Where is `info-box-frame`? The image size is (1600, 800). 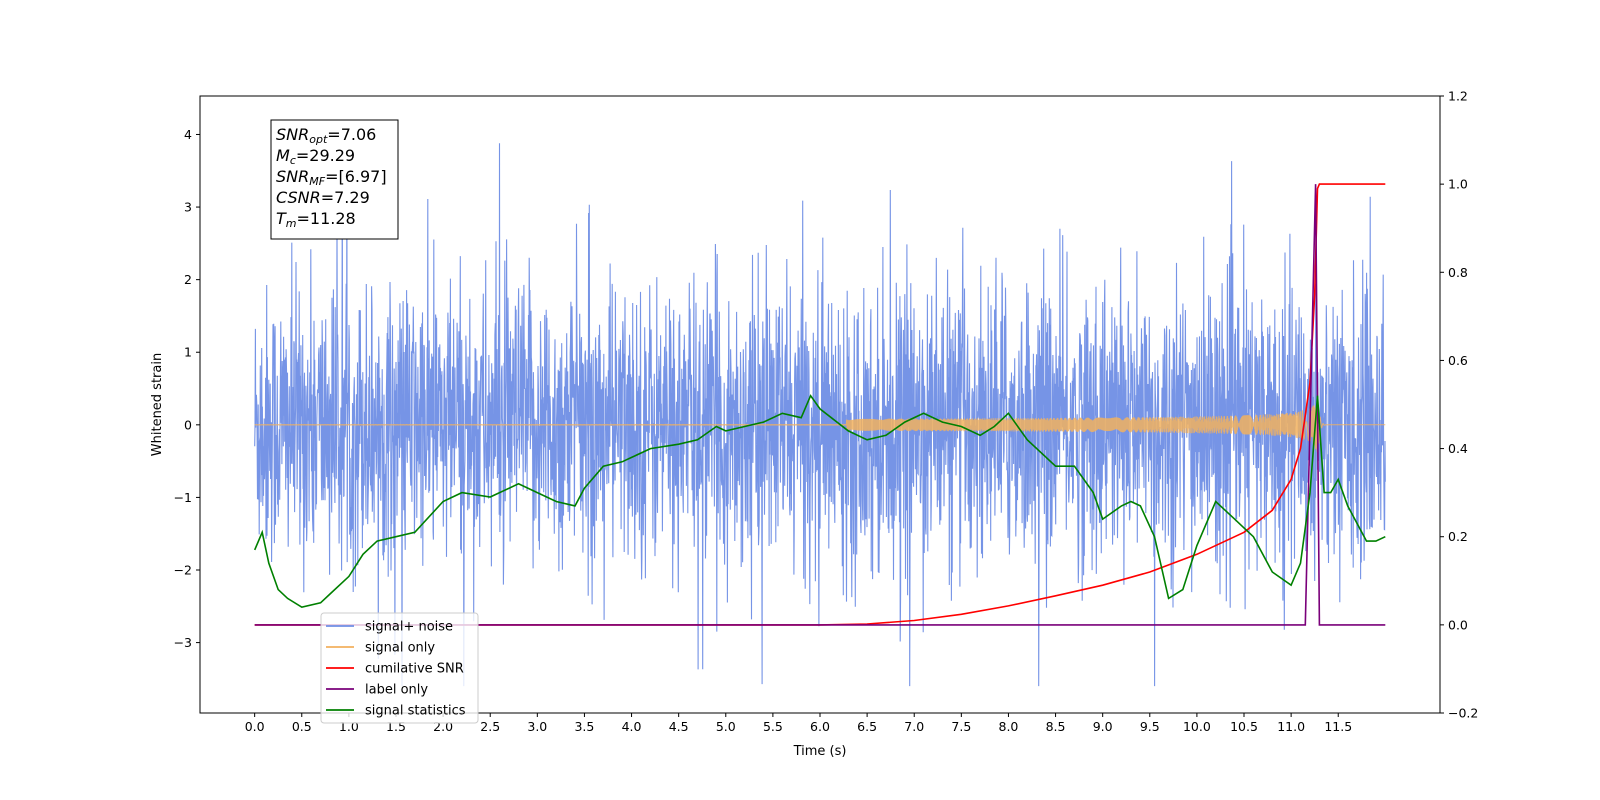 info-box-frame is located at coordinates (334, 179).